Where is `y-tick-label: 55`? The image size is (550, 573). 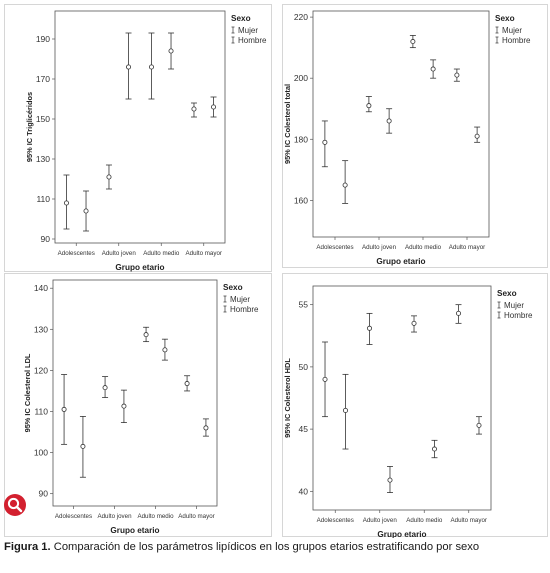
y-tick-label: 55 is located at coordinates (304, 305).